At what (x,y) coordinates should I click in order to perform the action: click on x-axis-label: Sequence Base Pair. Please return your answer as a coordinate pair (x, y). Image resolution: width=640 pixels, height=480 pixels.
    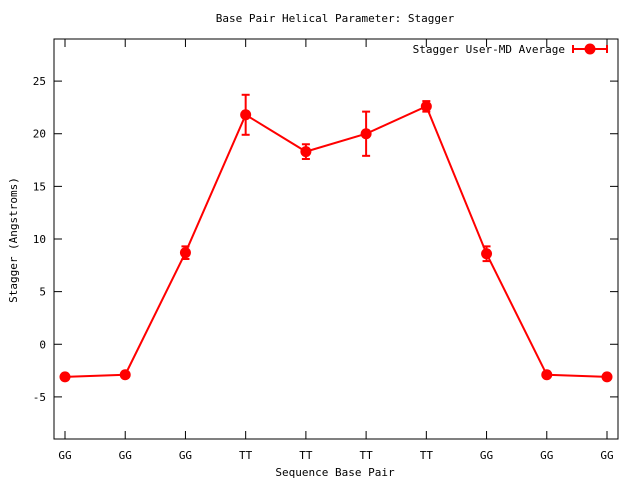
    Looking at the image, I should click on (335, 472).